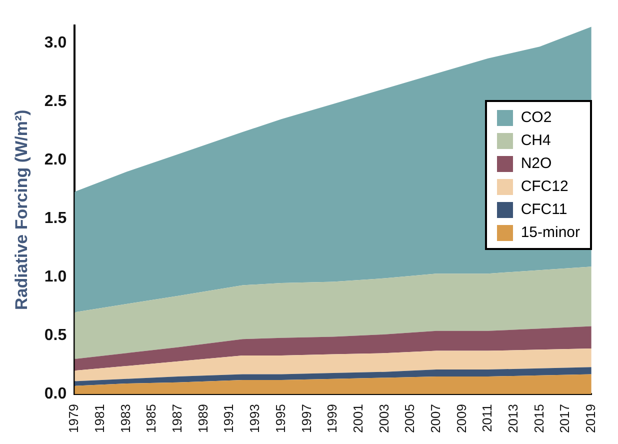 This screenshot has width=618, height=444. What do you see at coordinates (177, 418) in the screenshot?
I see `x-tick-label: 1987` at bounding box center [177, 418].